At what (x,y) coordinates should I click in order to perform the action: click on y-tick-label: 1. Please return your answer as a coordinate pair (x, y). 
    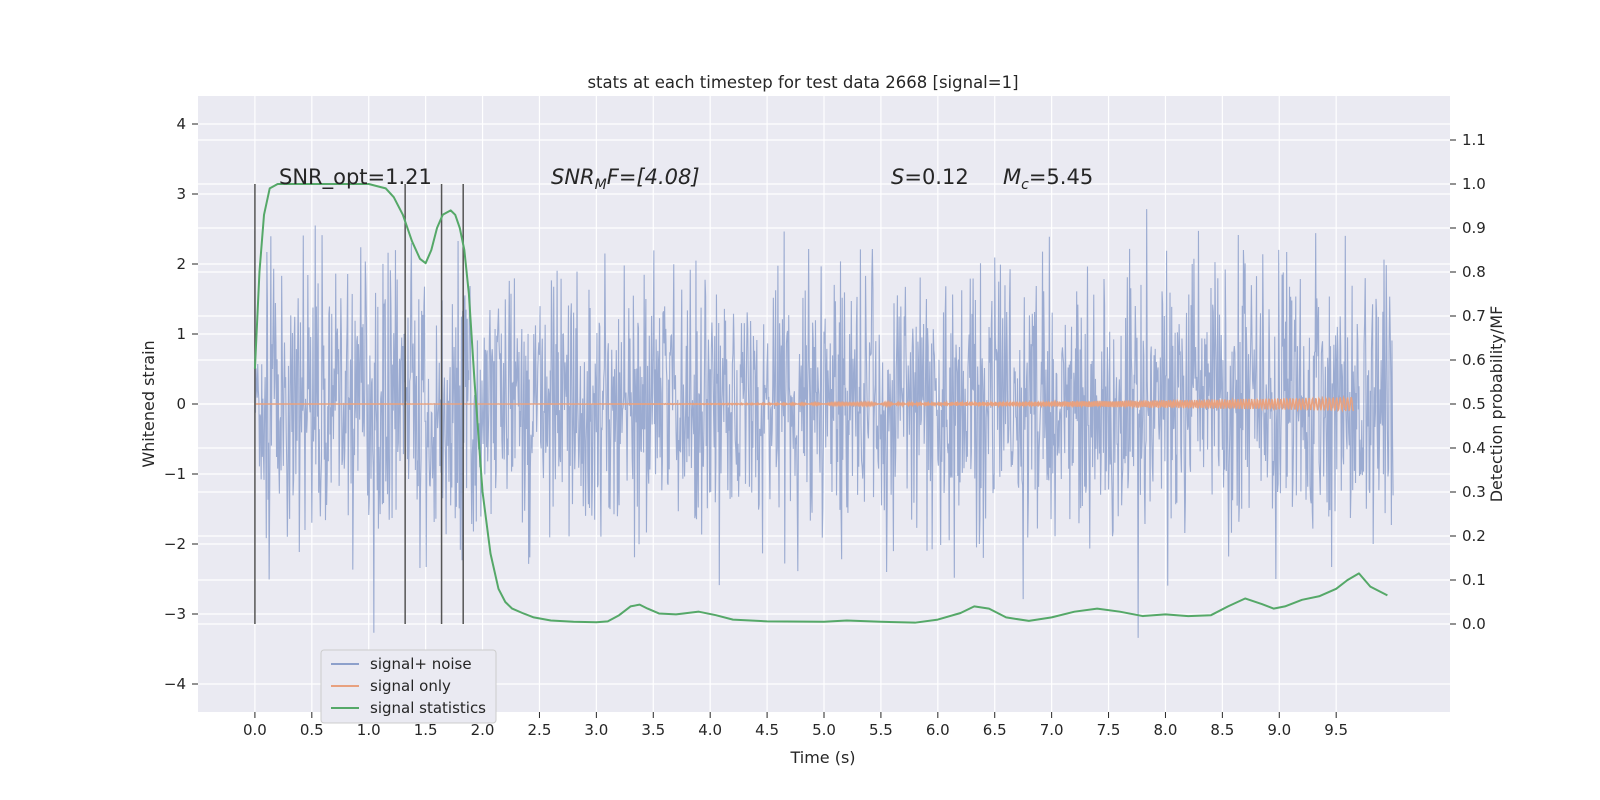
    Looking at the image, I should click on (181, 334).